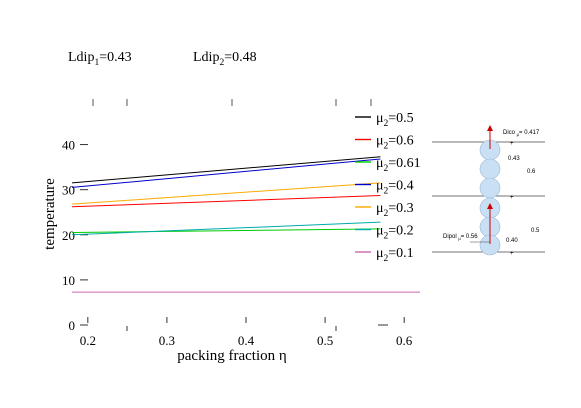  I want to click on y-axis-label: temperature, so click(50, 214).